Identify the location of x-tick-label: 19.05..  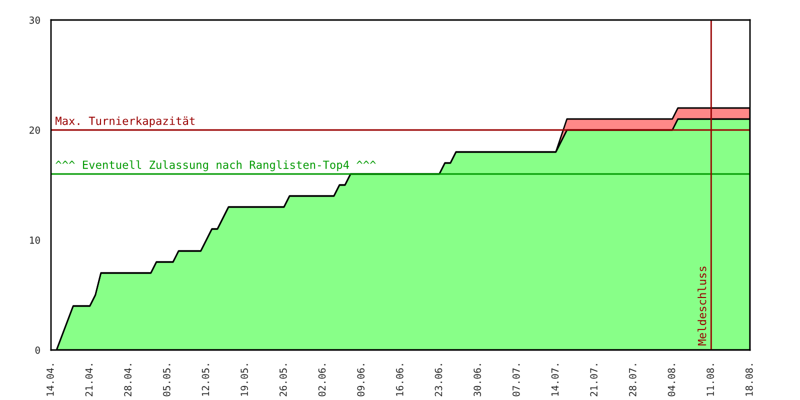
(244, 380).